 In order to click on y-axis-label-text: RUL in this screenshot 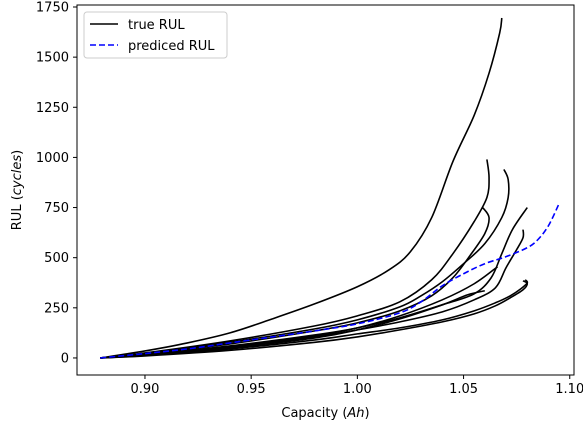, I will do `click(17, 217)`.